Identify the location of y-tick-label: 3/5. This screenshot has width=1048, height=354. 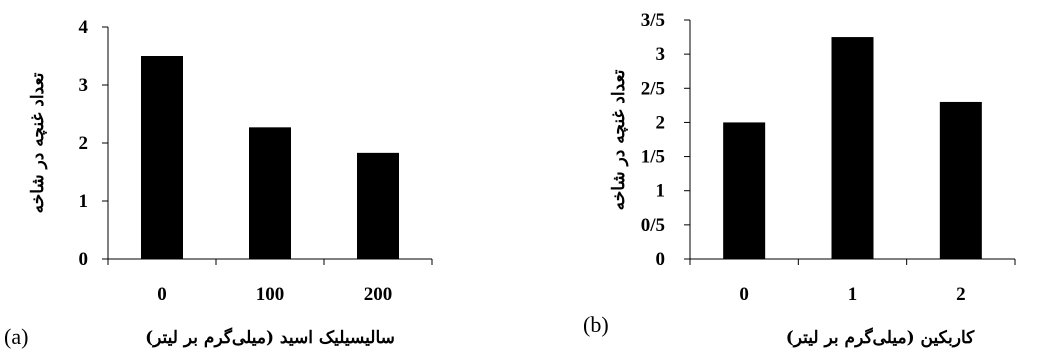
(653, 20).